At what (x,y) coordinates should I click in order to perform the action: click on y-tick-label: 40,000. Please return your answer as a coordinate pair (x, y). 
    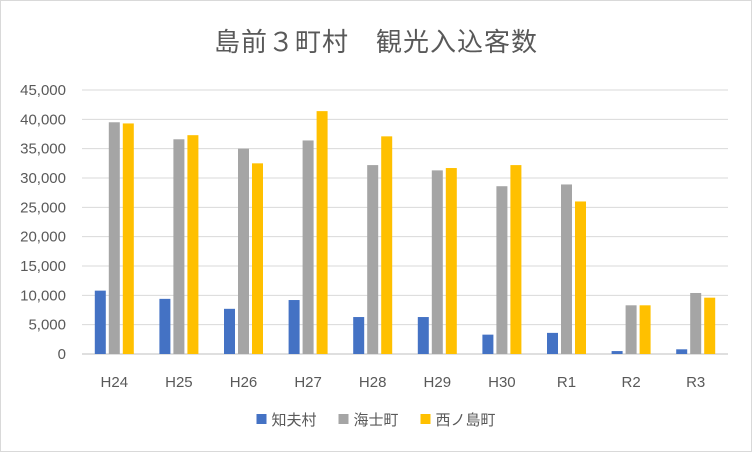
    Looking at the image, I should click on (43, 119).